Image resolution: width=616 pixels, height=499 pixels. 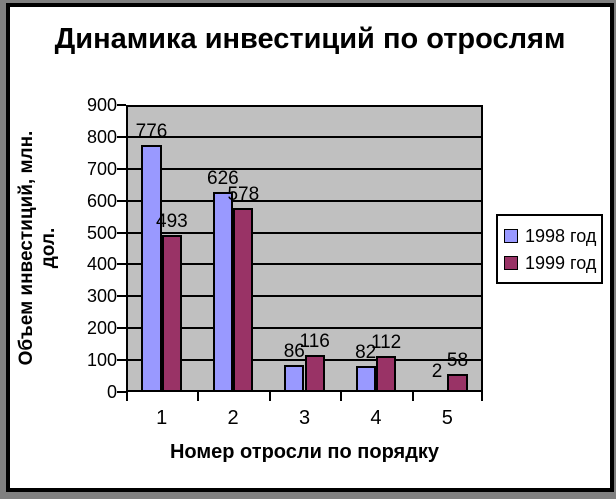 What do you see at coordinates (294, 351) in the screenshot?
I see `data-label-1998-год-cat3: 86` at bounding box center [294, 351].